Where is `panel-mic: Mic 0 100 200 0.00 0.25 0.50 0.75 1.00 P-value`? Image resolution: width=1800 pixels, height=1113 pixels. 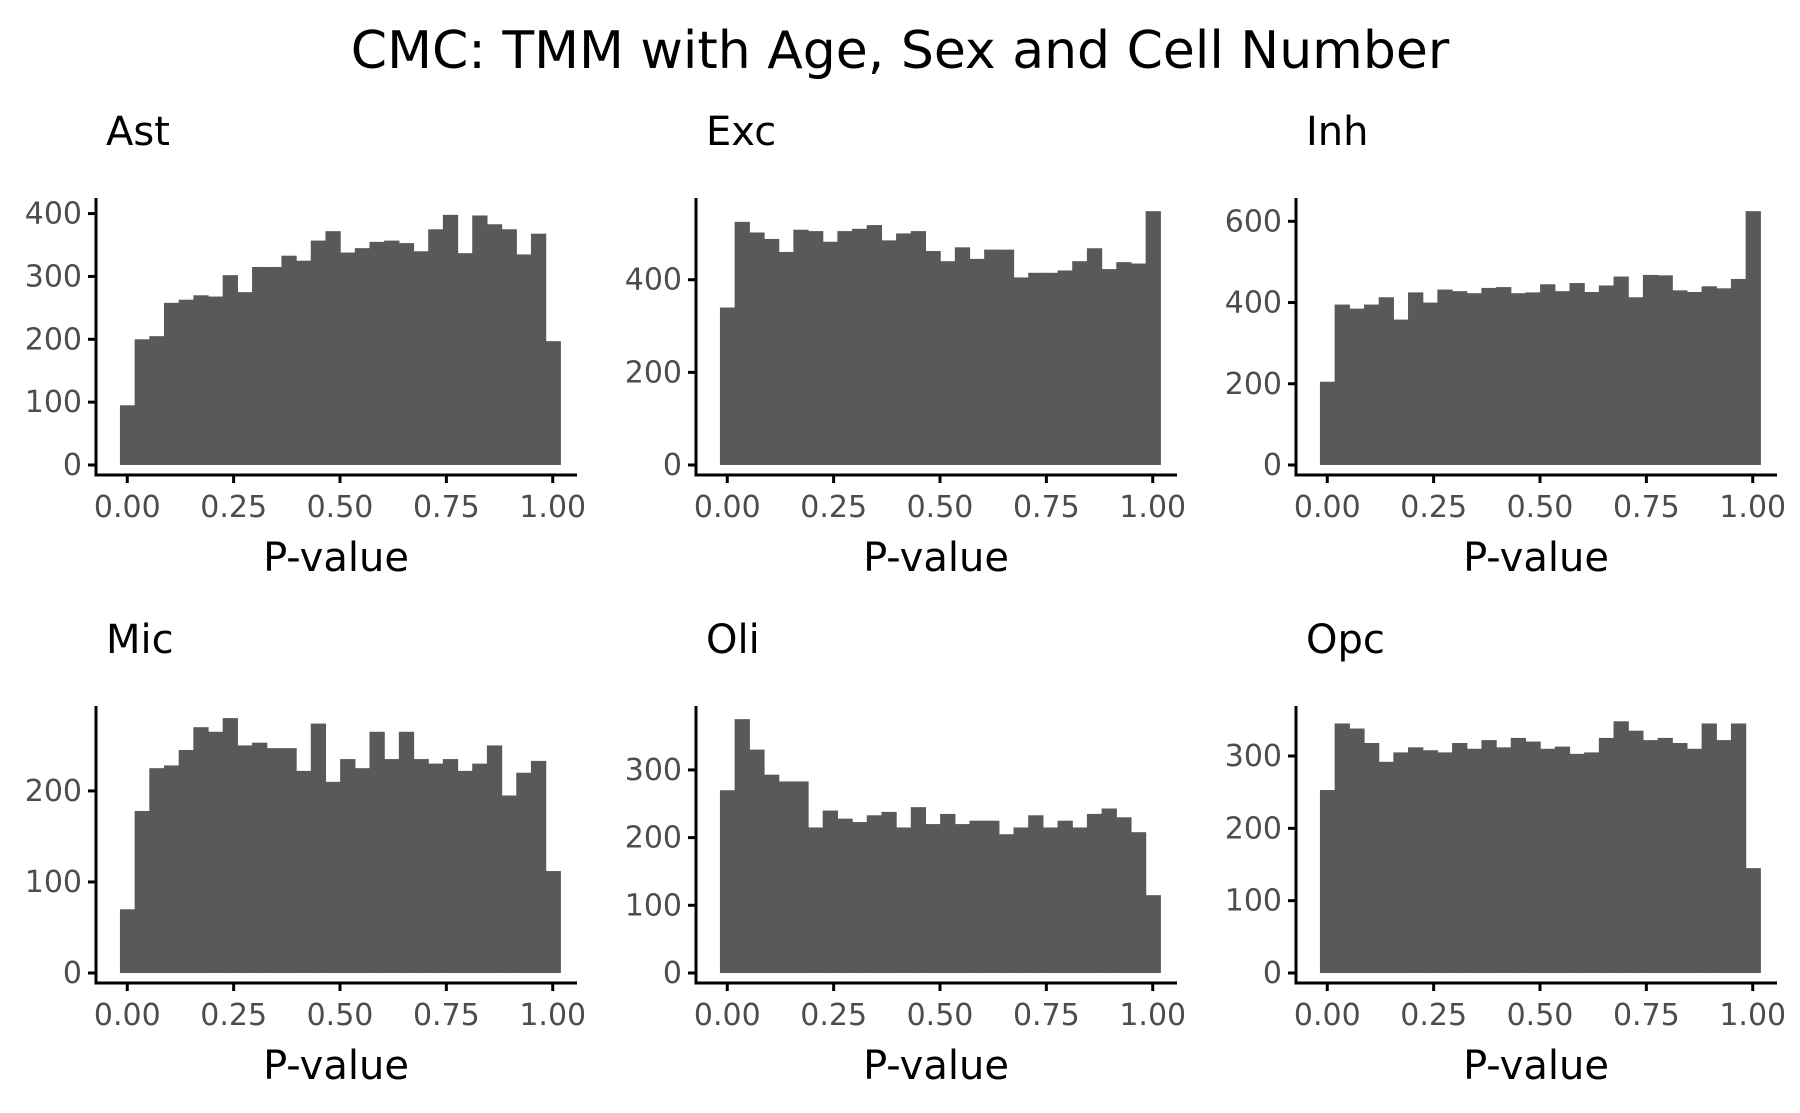 panel-mic: Mic 0 100 200 0.00 0.25 0.50 0.75 1.00 P-value is located at coordinates (305, 853).